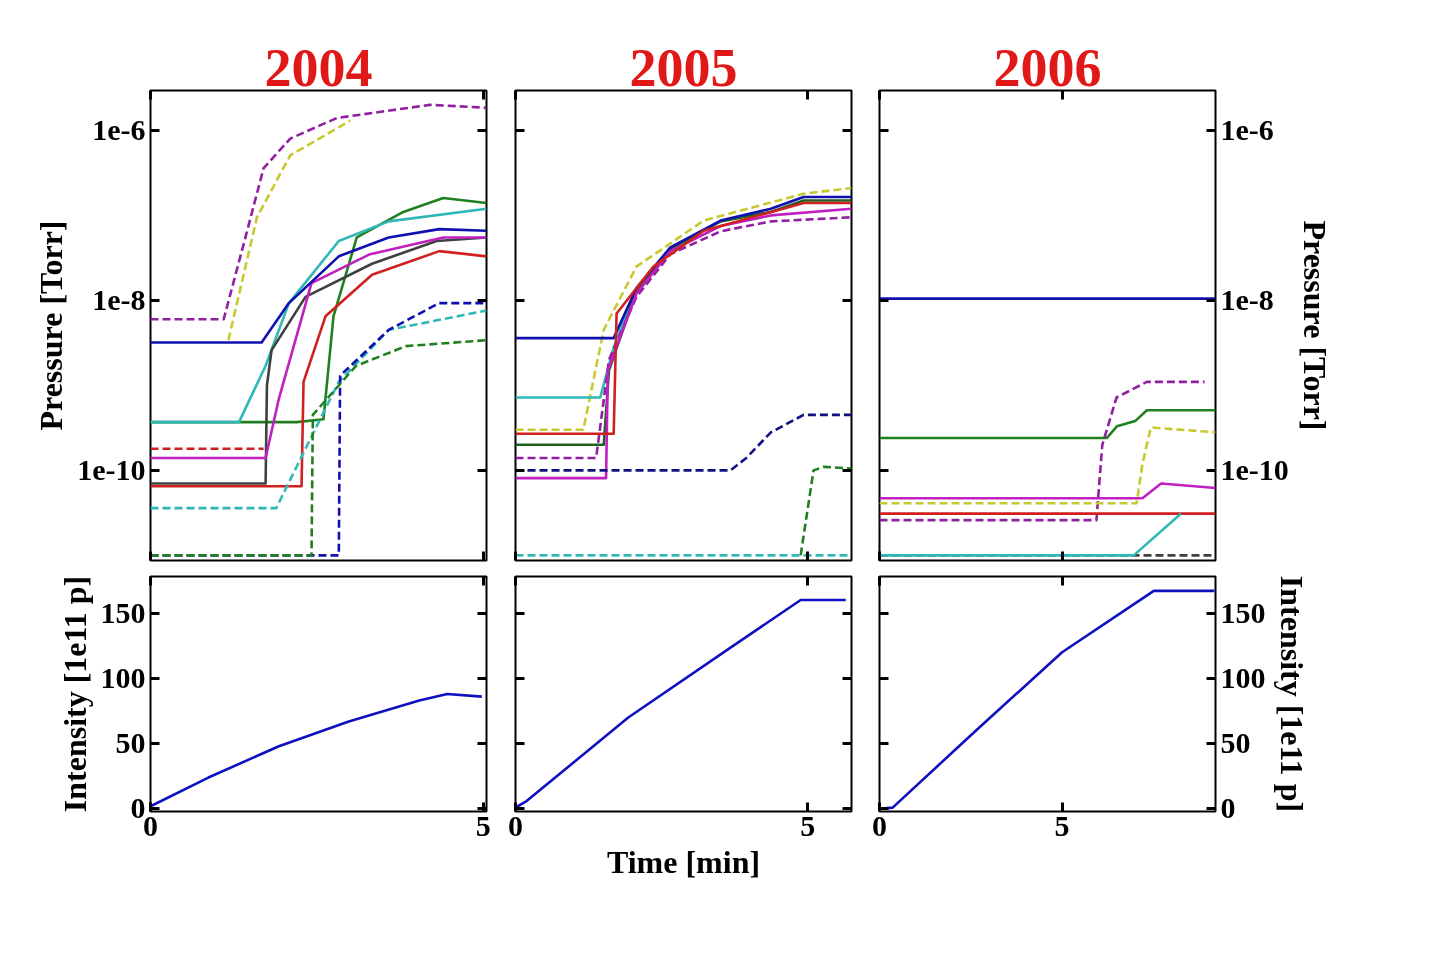 This screenshot has width=1430, height=960. What do you see at coordinates (123, 677) in the screenshot?
I see `y-tick-label: 100` at bounding box center [123, 677].